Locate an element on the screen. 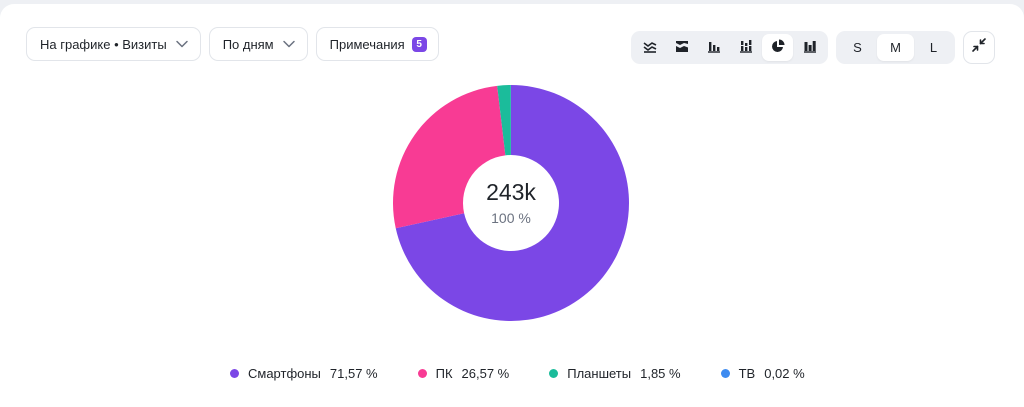 The height and width of the screenshot is (407, 1024). notes-count-badge: 5 is located at coordinates (419, 44).